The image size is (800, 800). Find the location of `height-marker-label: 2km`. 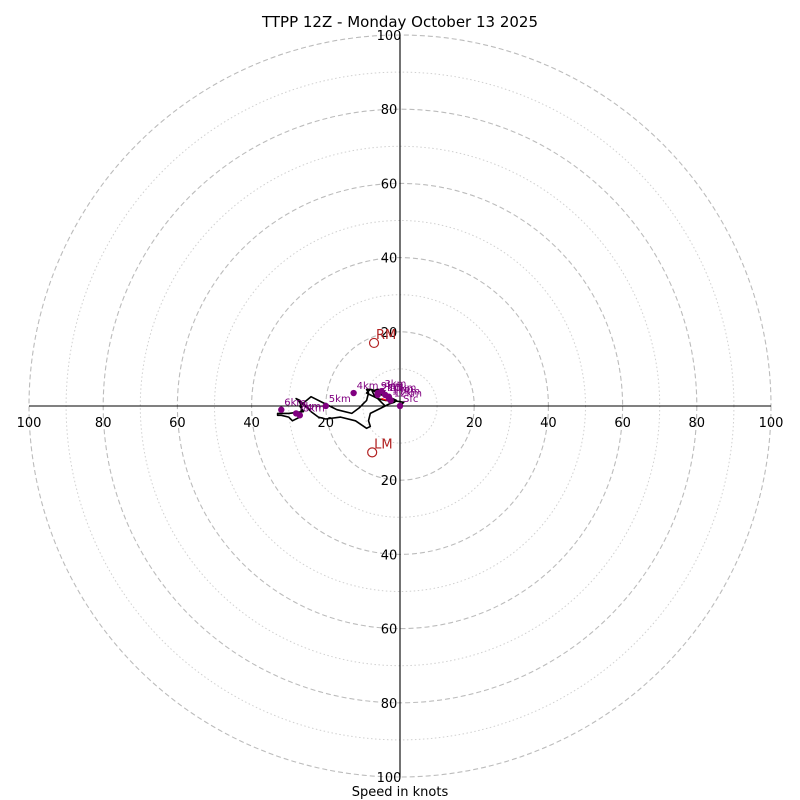

height-marker-label: 2km is located at coordinates (392, 388).